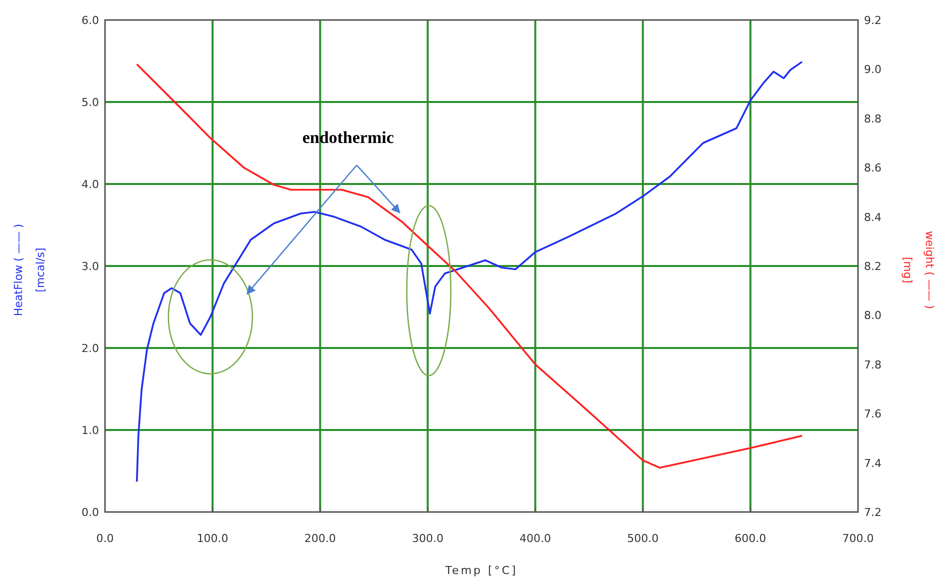  I want to click on y2-tick-label: 8.0, so click(873, 315).